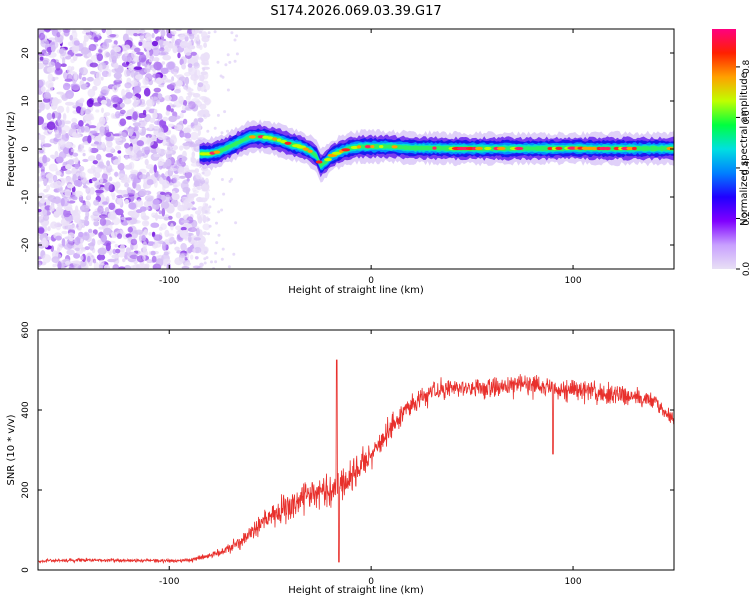  I want to click on colorbar-gradient, so click(724, 149).